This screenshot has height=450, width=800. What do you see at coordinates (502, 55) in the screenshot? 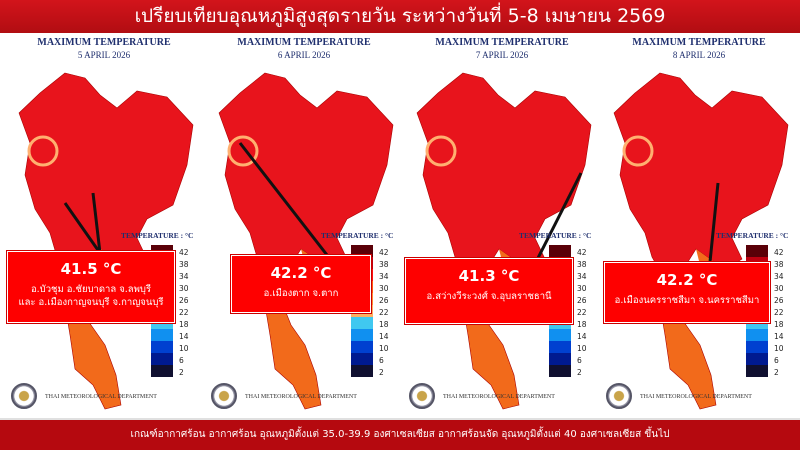
I see `panel-date: 7 APRIL 2026` at bounding box center [502, 55].